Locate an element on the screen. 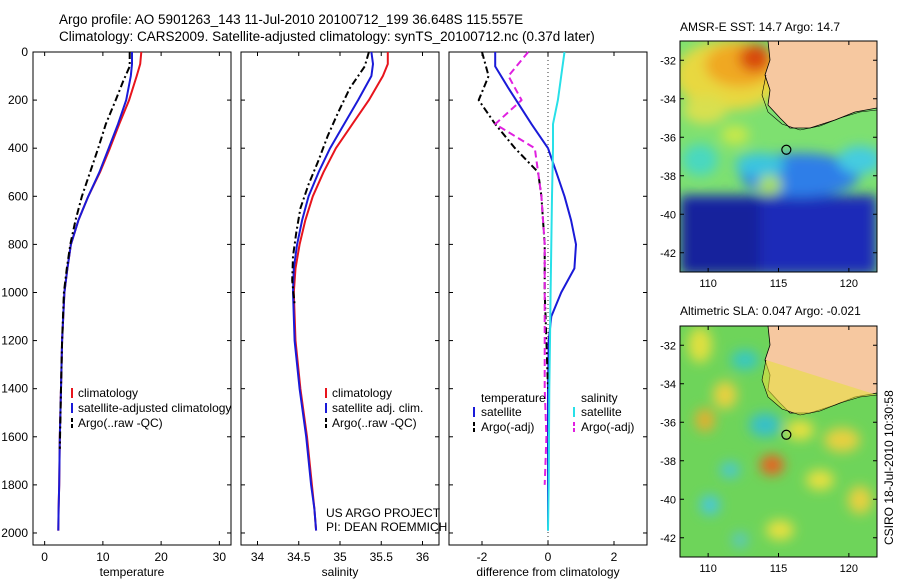 This screenshot has height=580, width=900. x-tick-label: 2 is located at coordinates (614, 557).